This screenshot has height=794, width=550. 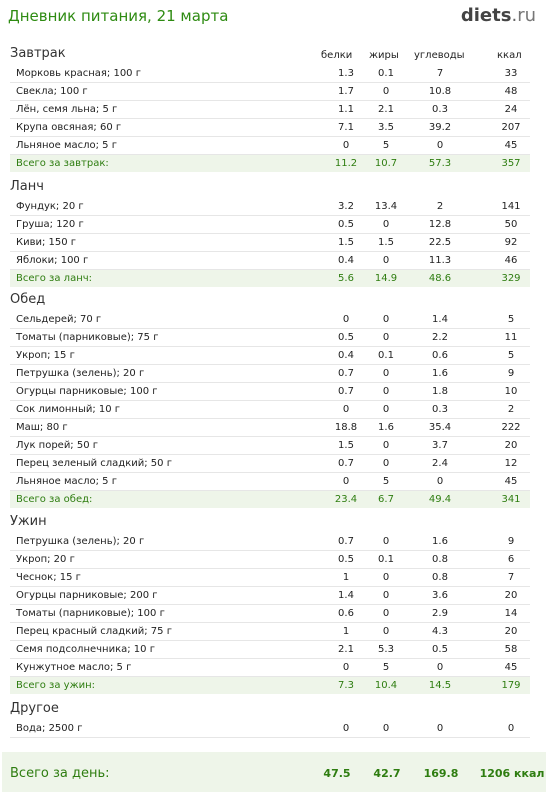 What do you see at coordinates (346, 613) in the screenshot?
I see `protein-value: 0.6` at bounding box center [346, 613].